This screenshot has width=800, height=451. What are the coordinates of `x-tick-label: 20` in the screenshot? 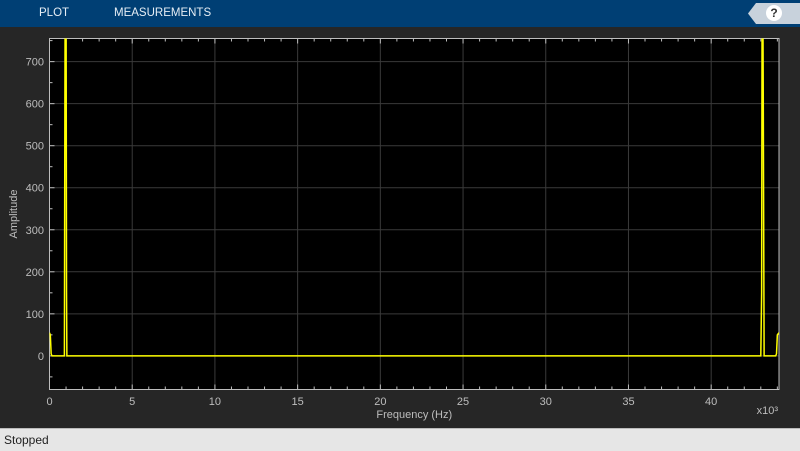 It's located at (380, 402).